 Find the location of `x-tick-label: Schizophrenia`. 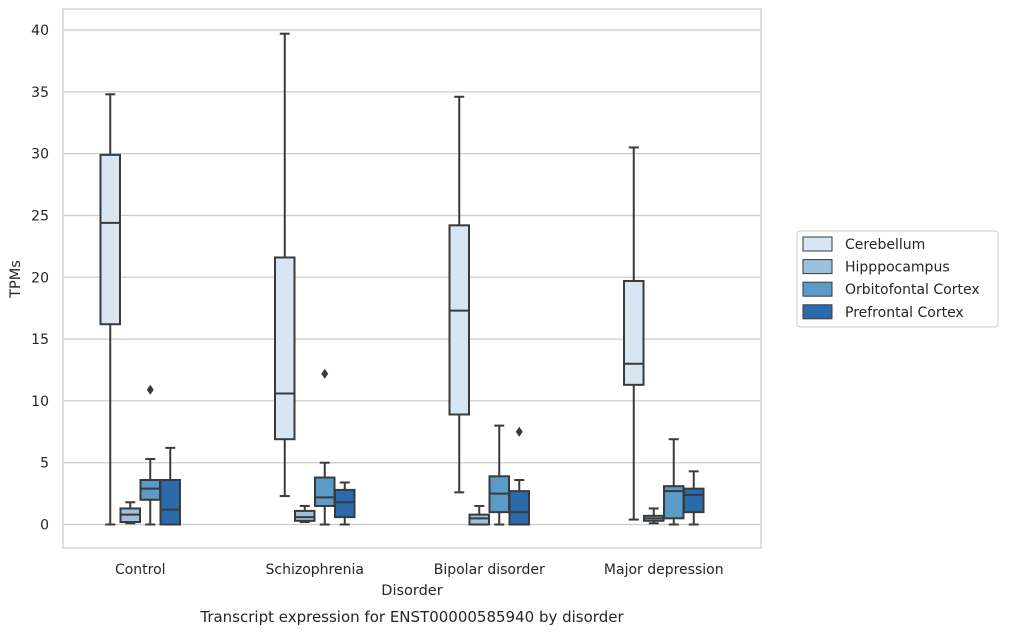

x-tick-label: Schizophrenia is located at coordinates (315, 570).